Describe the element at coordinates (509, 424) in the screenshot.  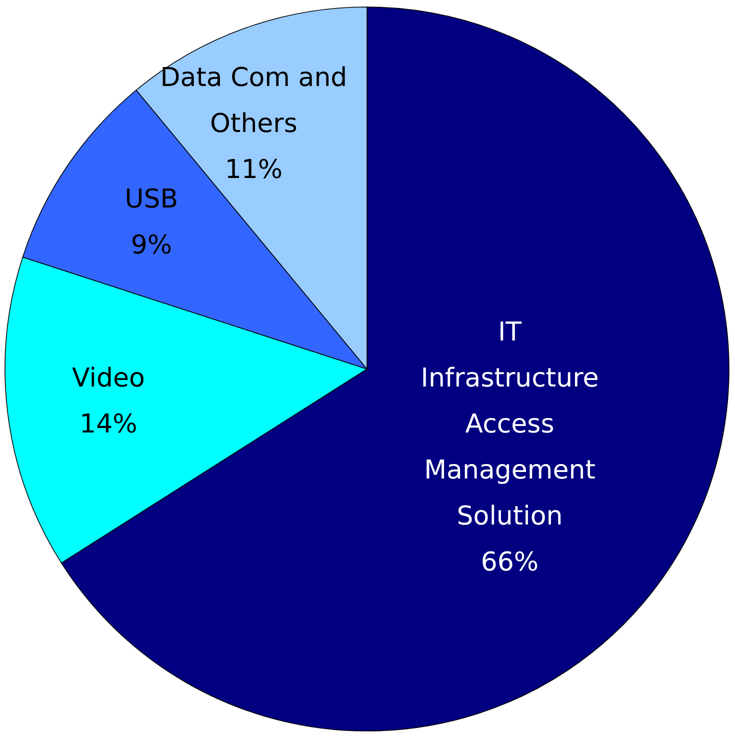
I see `slice-label: IT Infrastructure Access Management Solution` at that location.